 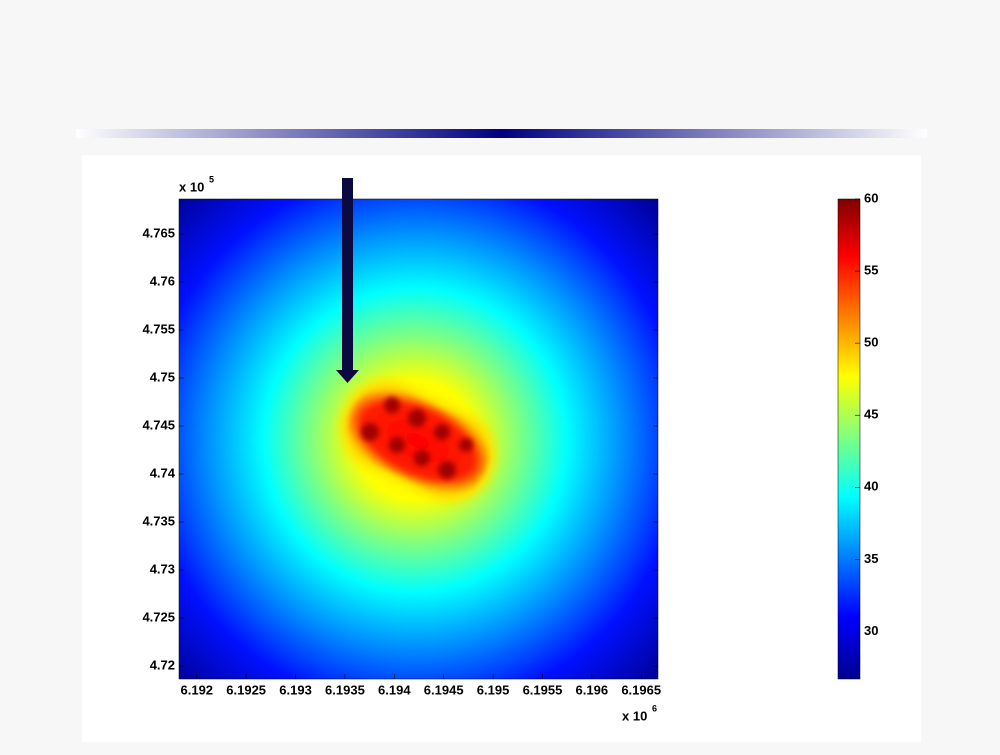 What do you see at coordinates (641, 689) in the screenshot?
I see `x-tick-label: 6.1965` at bounding box center [641, 689].